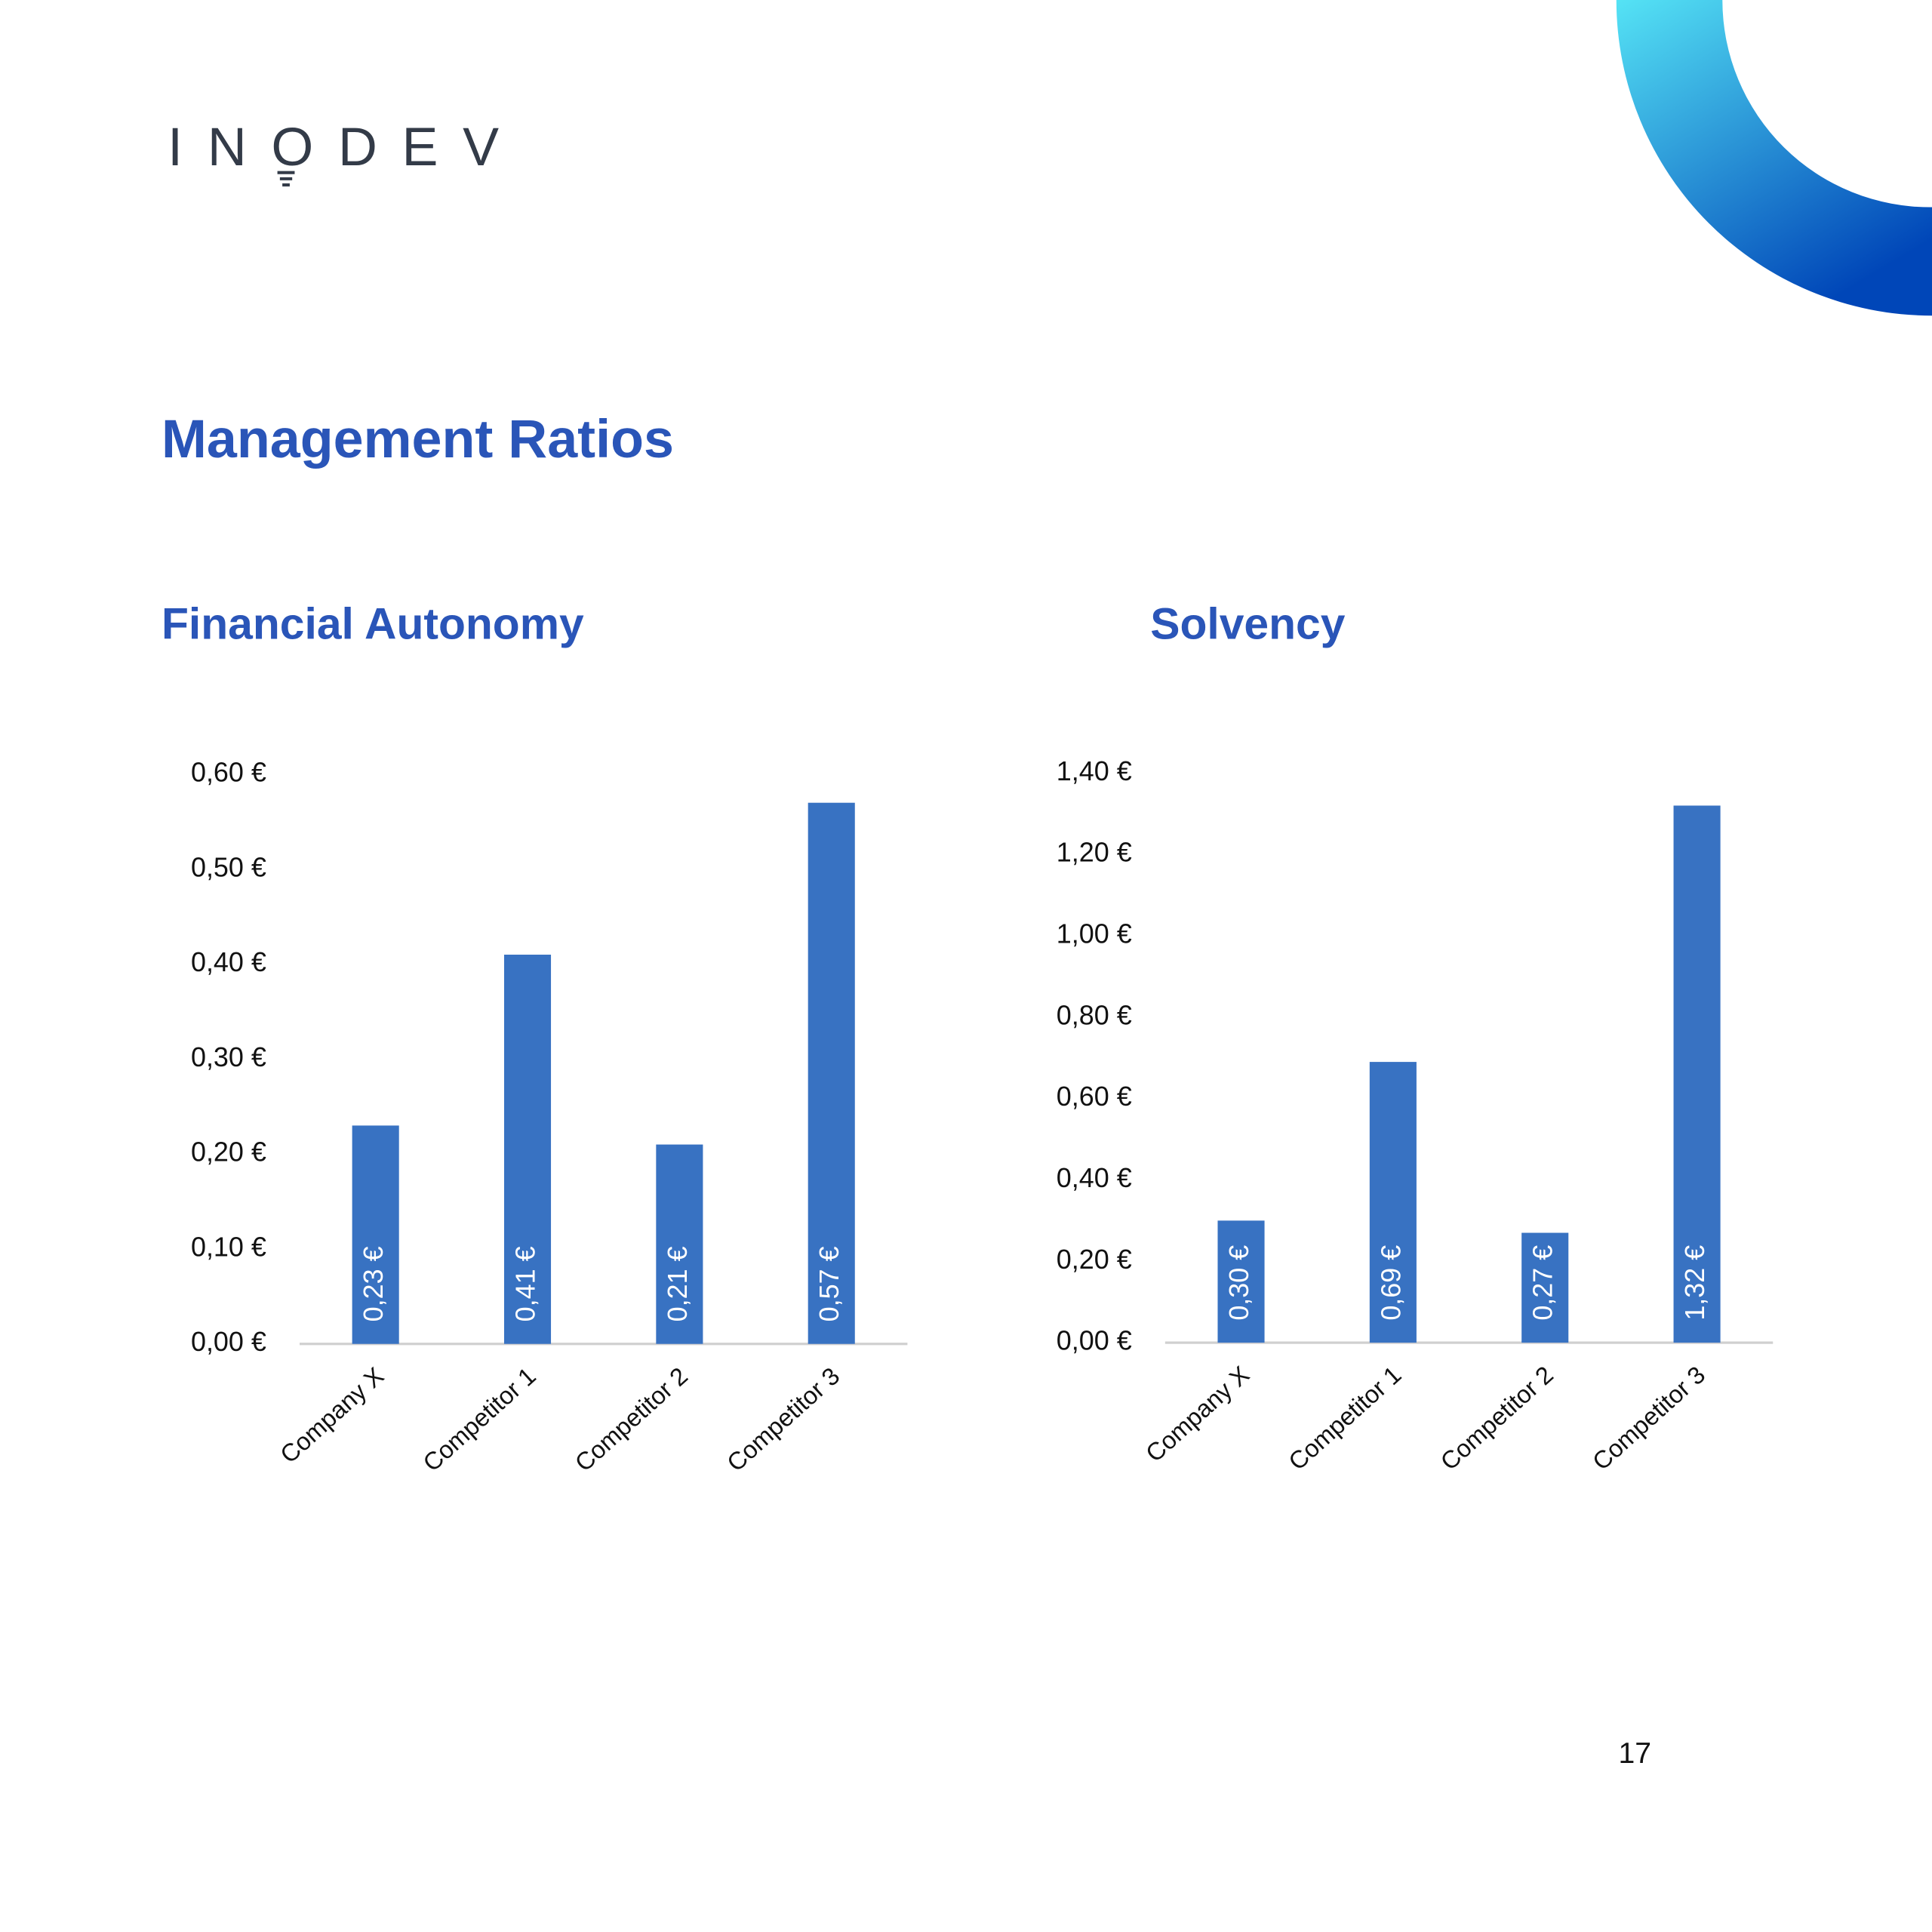 This screenshot has width=1932, height=1932. Describe the element at coordinates (1094, 933) in the screenshot. I see `y-tick-label: 1,00 €` at that location.